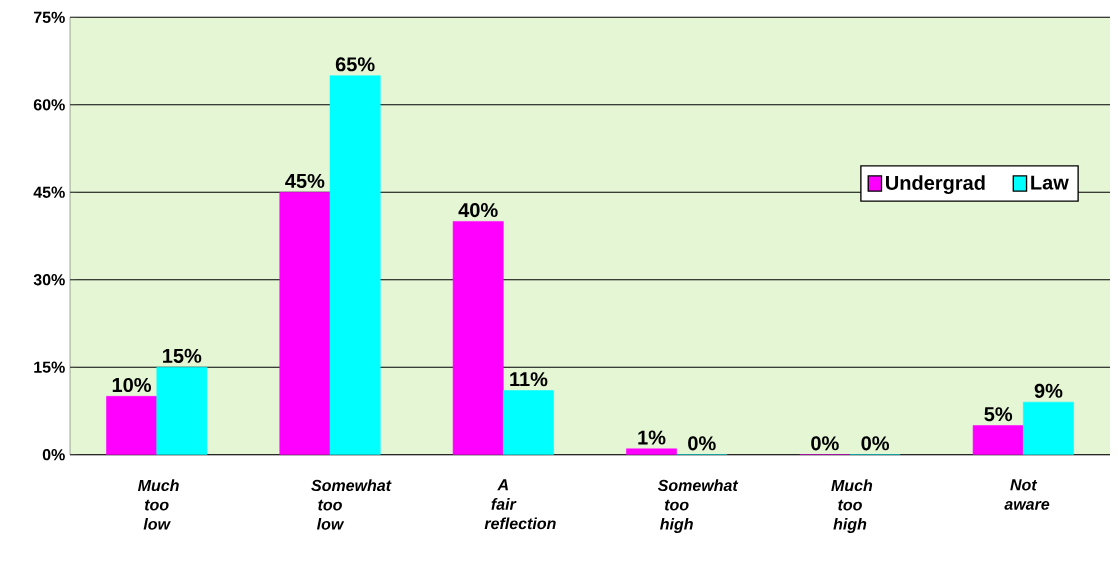  Describe the element at coordinates (529, 379) in the screenshot. I see `data-label: 11%` at that location.